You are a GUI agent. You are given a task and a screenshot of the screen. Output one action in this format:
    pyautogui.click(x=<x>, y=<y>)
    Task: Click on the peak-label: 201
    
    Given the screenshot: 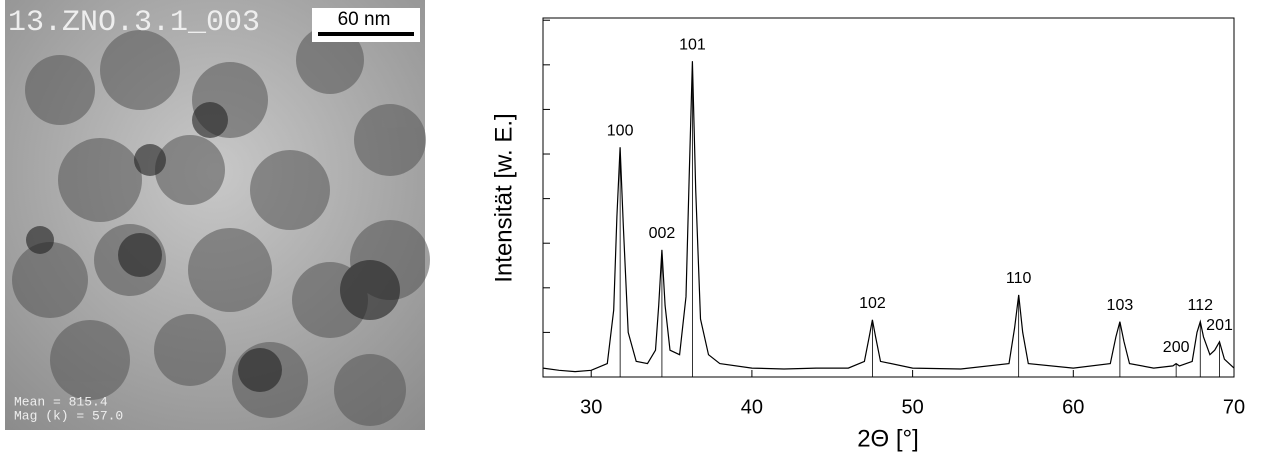 What is the action you would take?
    pyautogui.click(x=1219, y=325)
    